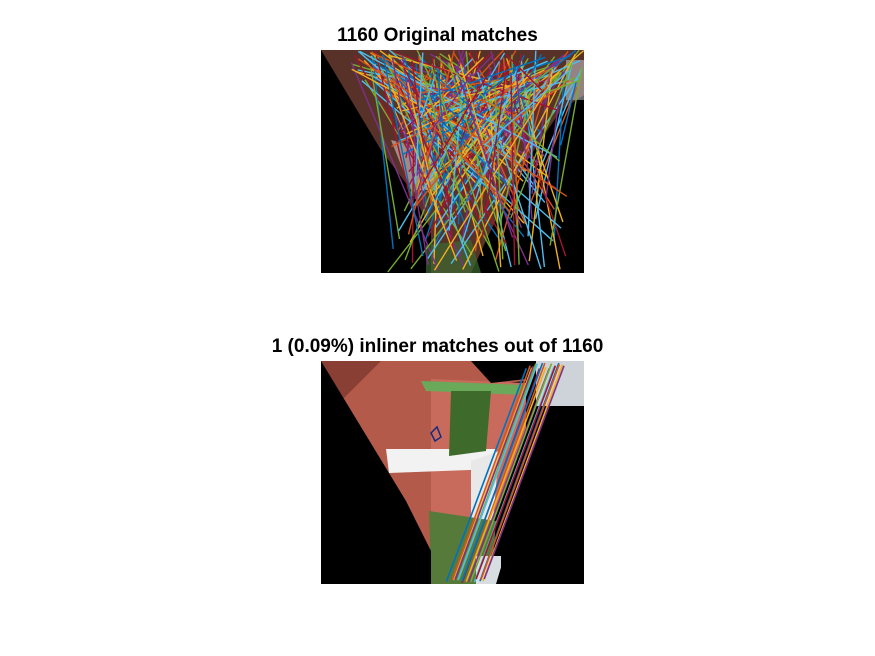  What do you see at coordinates (437, 35) in the screenshot?
I see `top-panel-title: 1160 Original matches` at bounding box center [437, 35].